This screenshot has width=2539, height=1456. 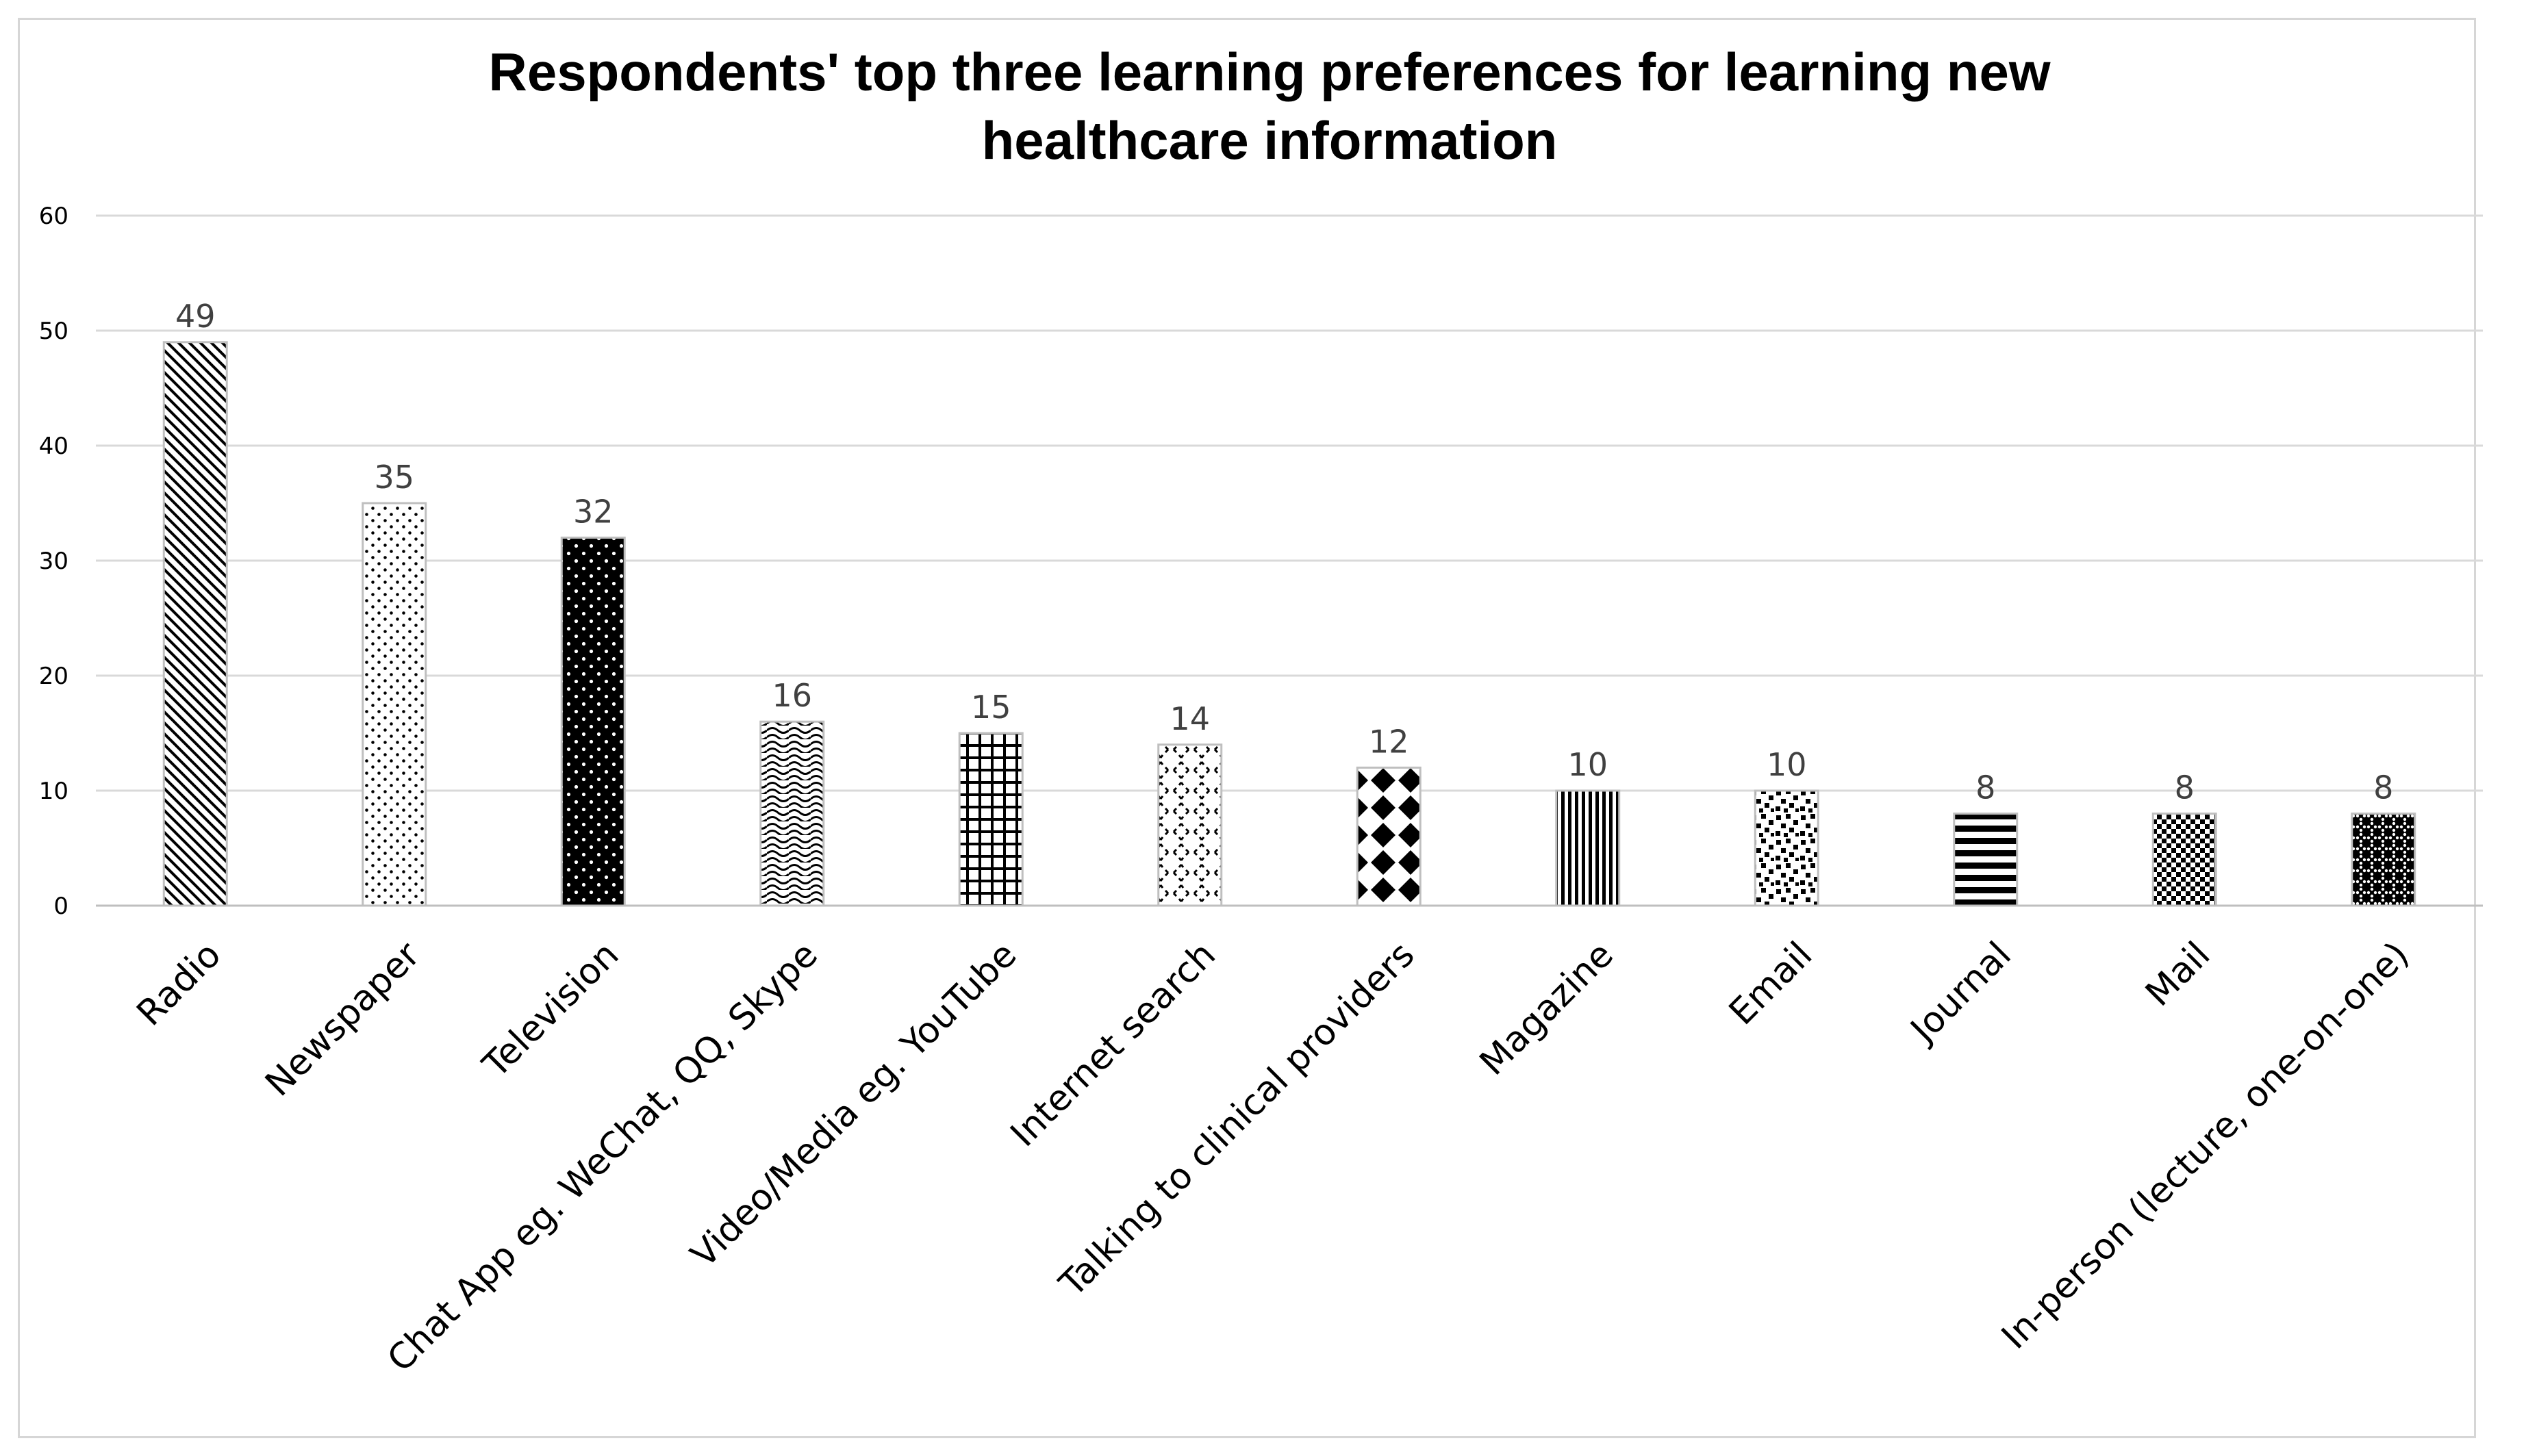 What do you see at coordinates (53, 446) in the screenshot?
I see `y-tick-label: 40` at bounding box center [53, 446].